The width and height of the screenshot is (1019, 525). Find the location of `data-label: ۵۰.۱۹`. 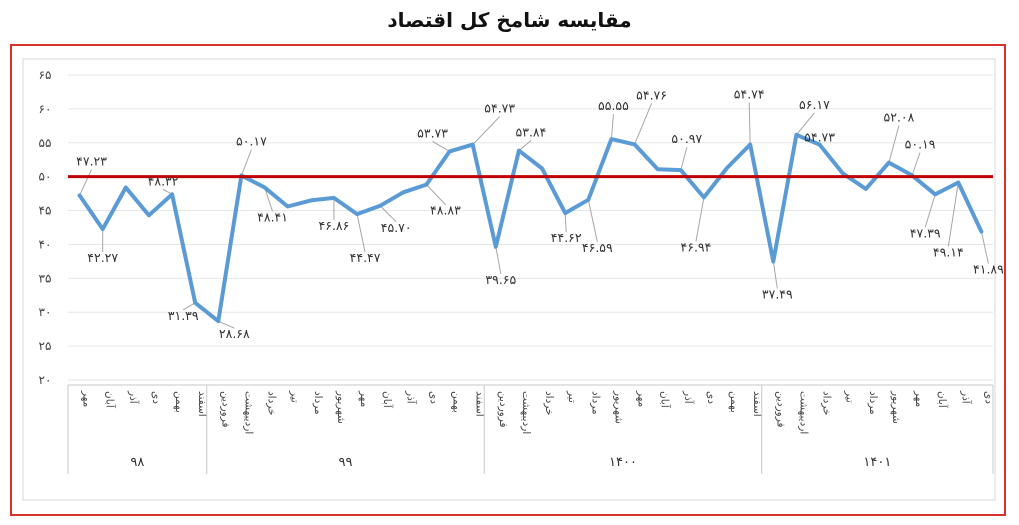

data-label: ۵۰.۱۹ is located at coordinates (920, 143).